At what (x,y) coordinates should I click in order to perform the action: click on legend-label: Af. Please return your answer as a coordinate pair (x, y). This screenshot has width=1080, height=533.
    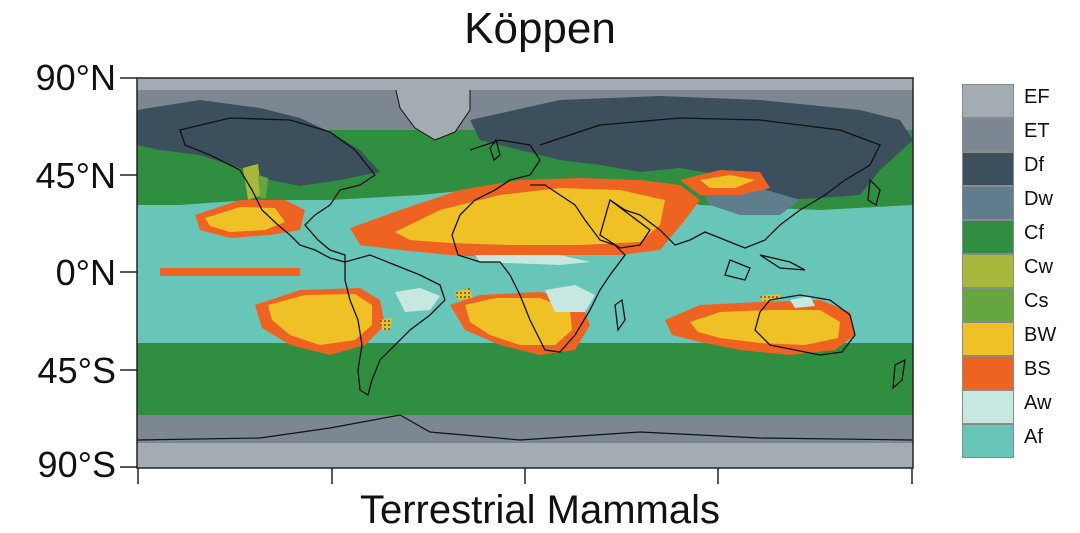
    Looking at the image, I should click on (1033, 437).